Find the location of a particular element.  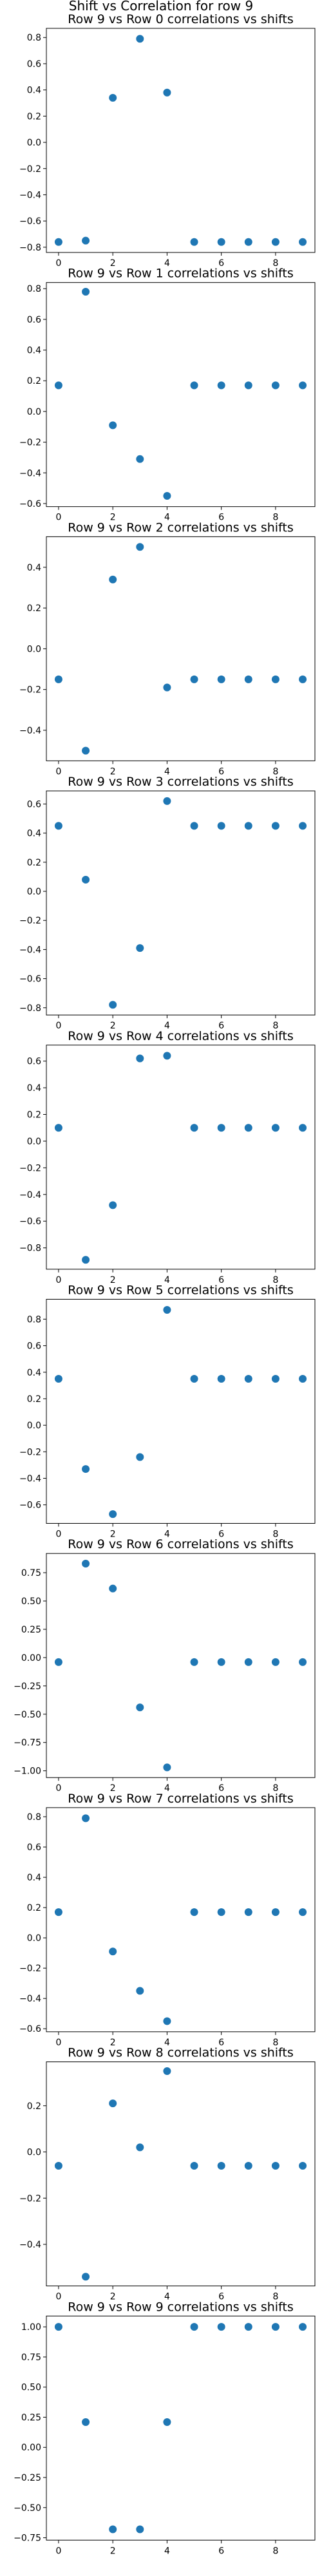

subplot-title: Row 9 vs Row 3 correlations vs shifts is located at coordinates (181, 782).